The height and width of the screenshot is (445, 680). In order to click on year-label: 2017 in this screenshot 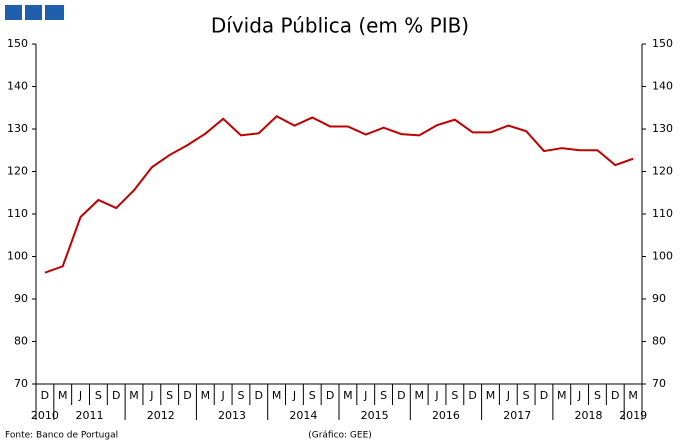, I will do `click(517, 415)`.